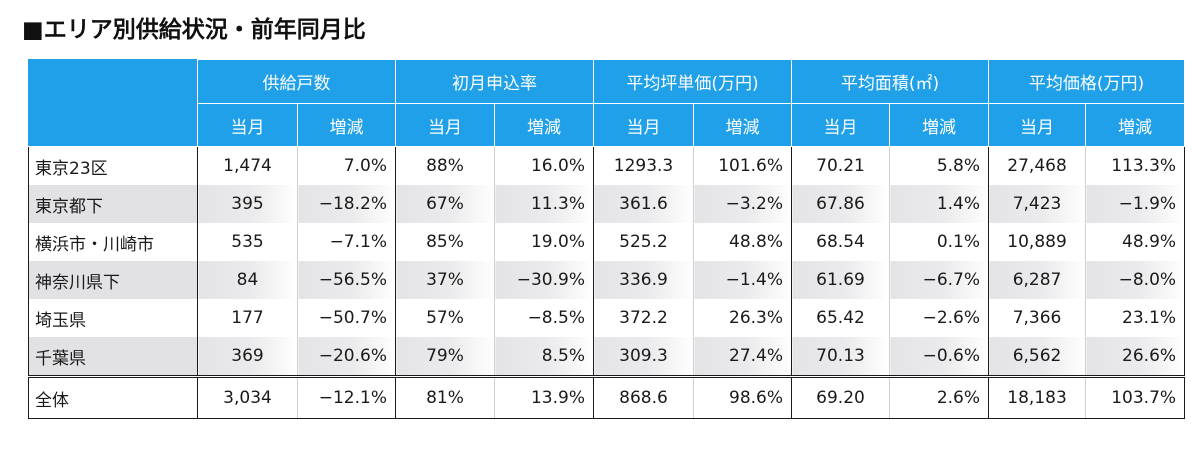 This screenshot has height=458, width=1200. What do you see at coordinates (544, 397) in the screenshot?
I see `cell-value: 13.9%` at bounding box center [544, 397].